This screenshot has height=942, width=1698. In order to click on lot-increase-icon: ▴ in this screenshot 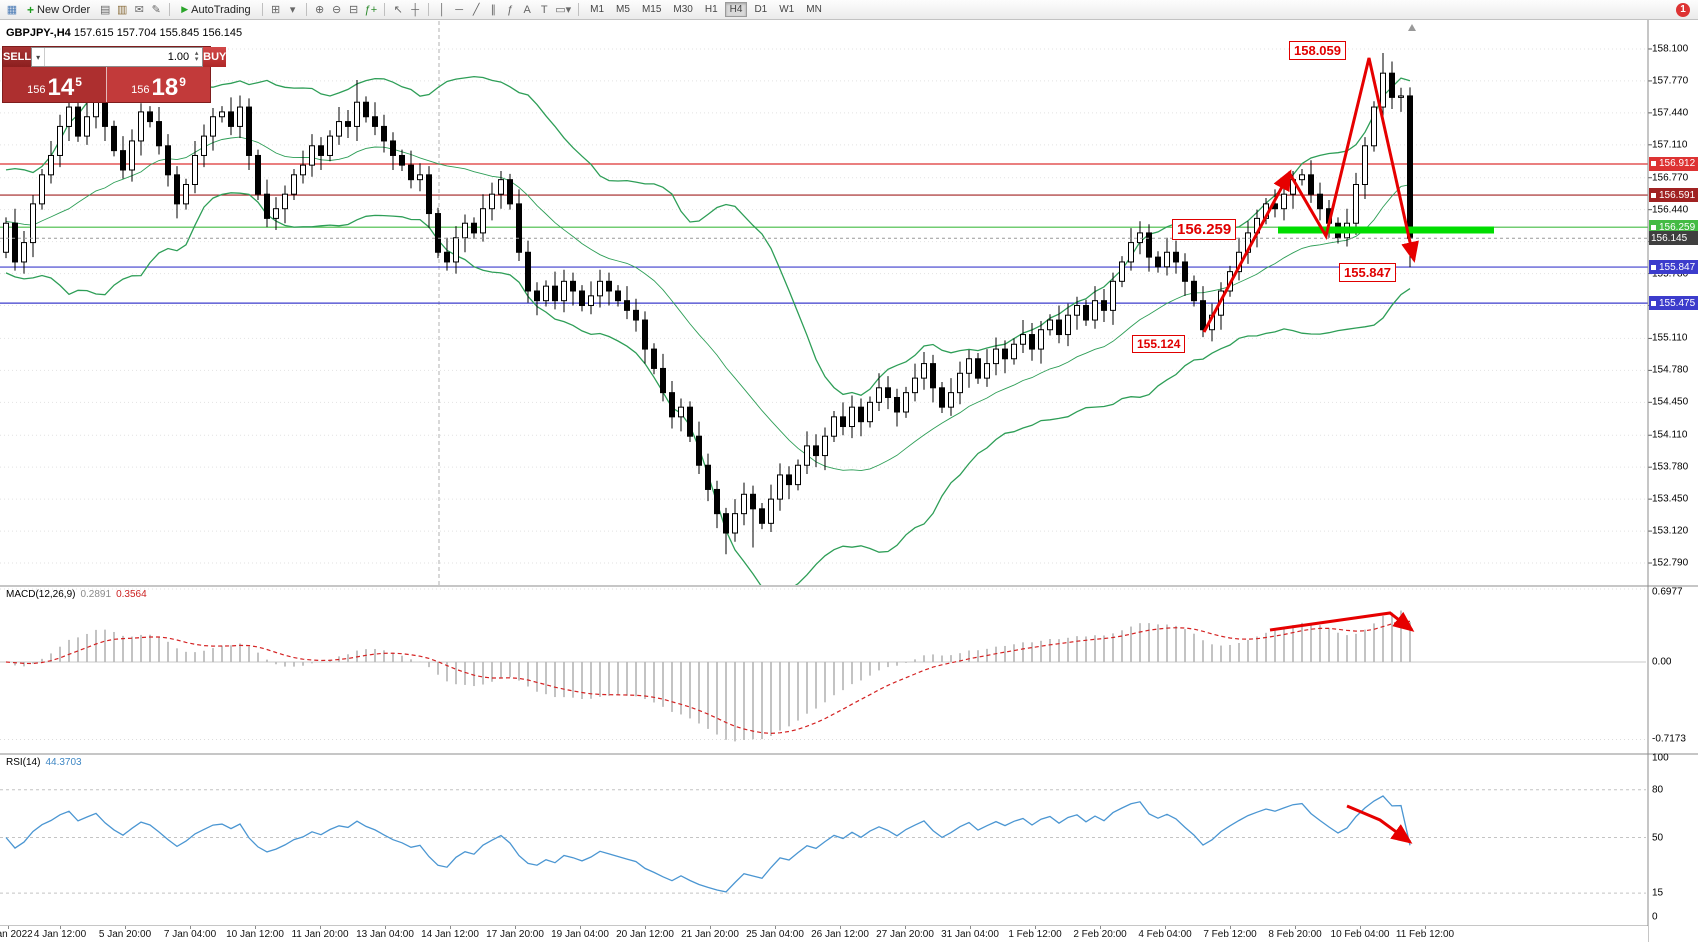, I will do `click(196, 53)`.